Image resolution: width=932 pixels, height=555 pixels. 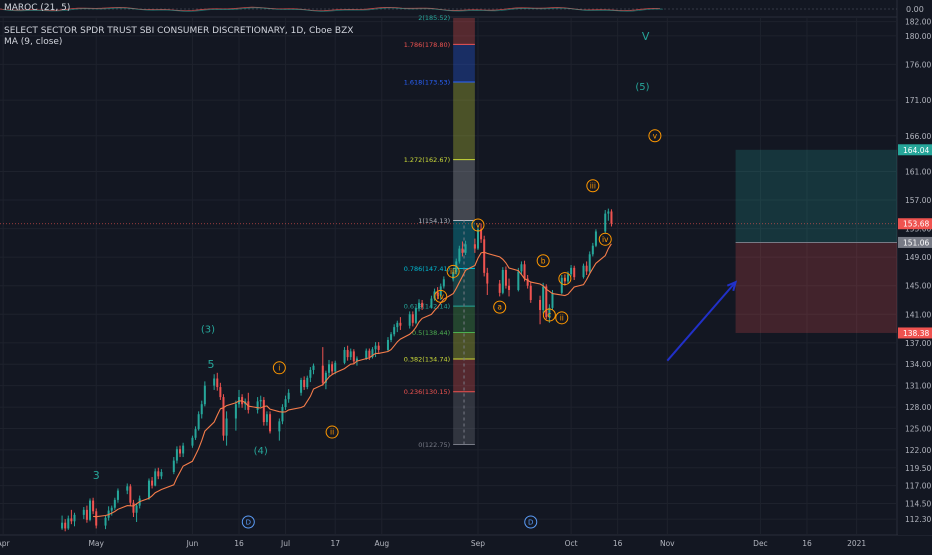 I want to click on wave-label: iv, so click(x=605, y=239).